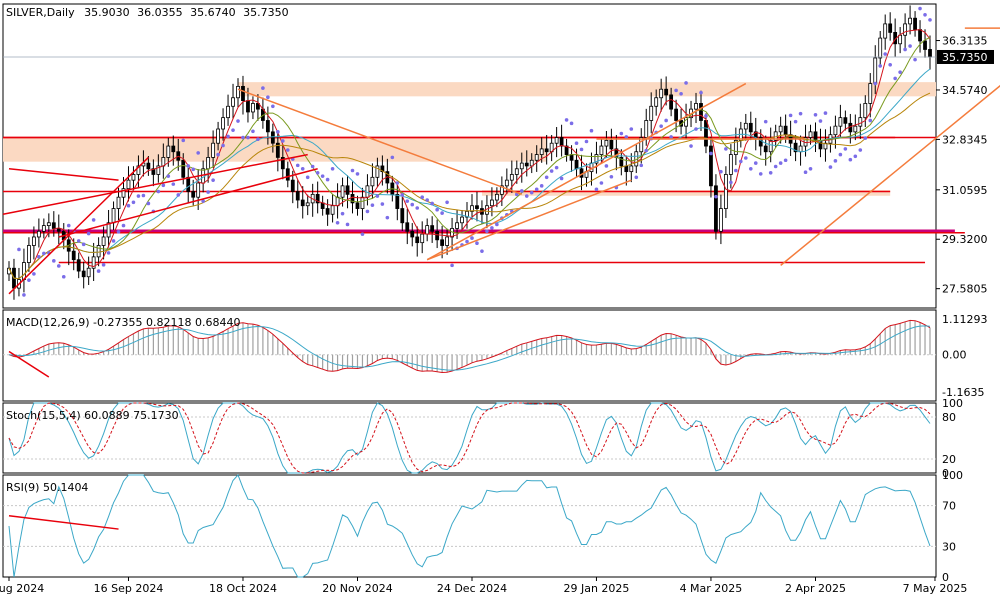 The image size is (1000, 600). What do you see at coordinates (965, 289) in the screenshot?
I see `price-tick-label: 27.5805` at bounding box center [965, 289].